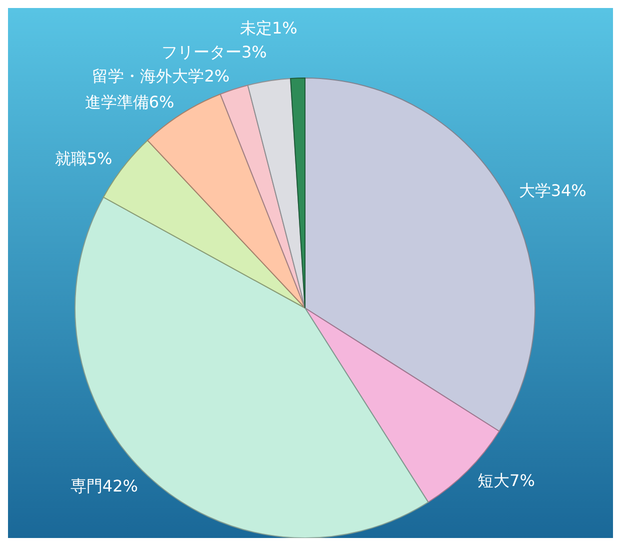  What do you see at coordinates (494, 480) in the screenshot?
I see `slice-label: 短大` at bounding box center [494, 480].